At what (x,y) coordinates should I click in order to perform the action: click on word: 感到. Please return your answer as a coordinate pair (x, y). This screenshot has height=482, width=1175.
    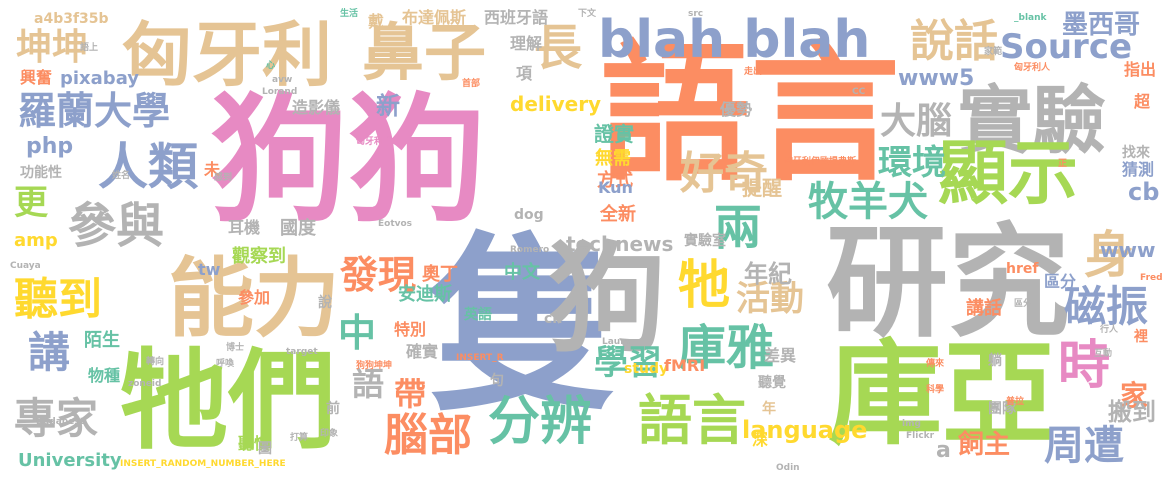
    Looking at the image, I should click on (223, 178).